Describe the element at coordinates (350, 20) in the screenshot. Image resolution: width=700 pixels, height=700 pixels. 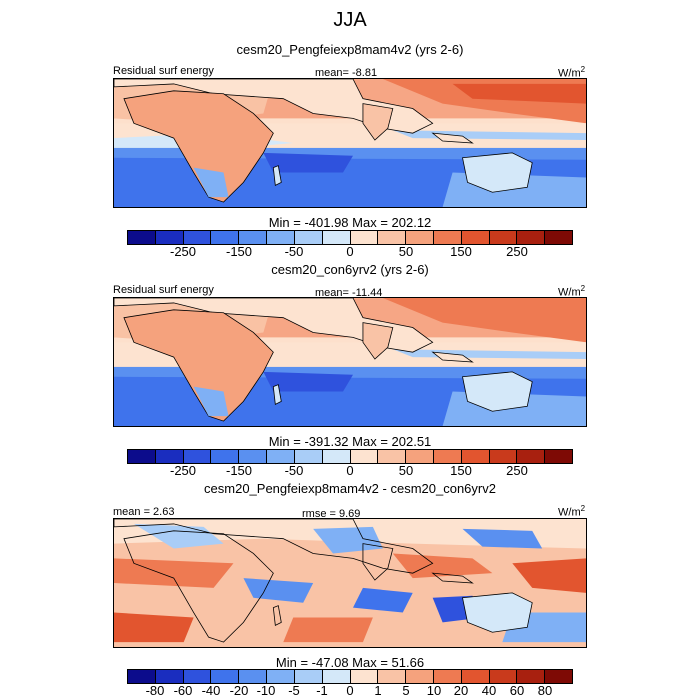
I see `figure-title: JJA` at that location.